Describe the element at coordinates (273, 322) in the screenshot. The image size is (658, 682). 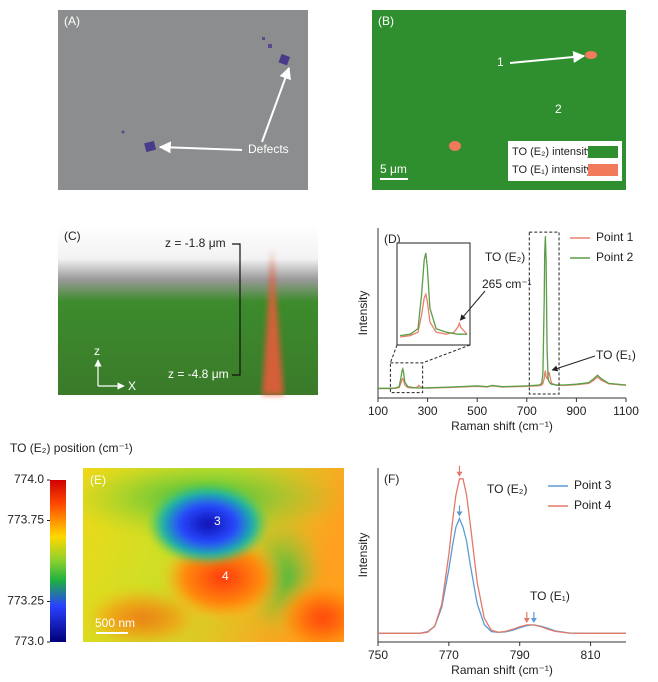
I see `spike` at that location.